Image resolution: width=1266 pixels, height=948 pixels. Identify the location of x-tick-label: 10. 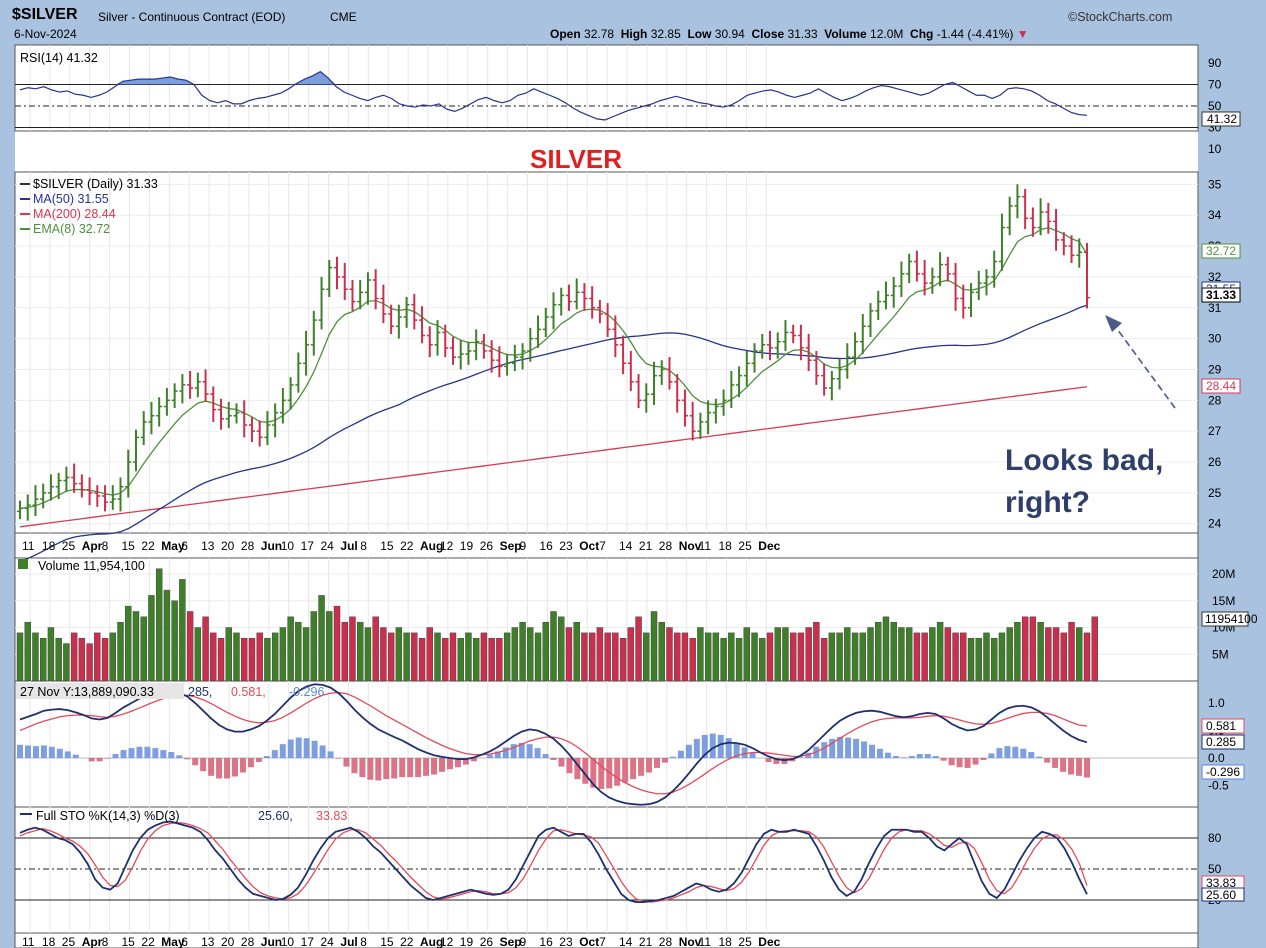
(288, 941).